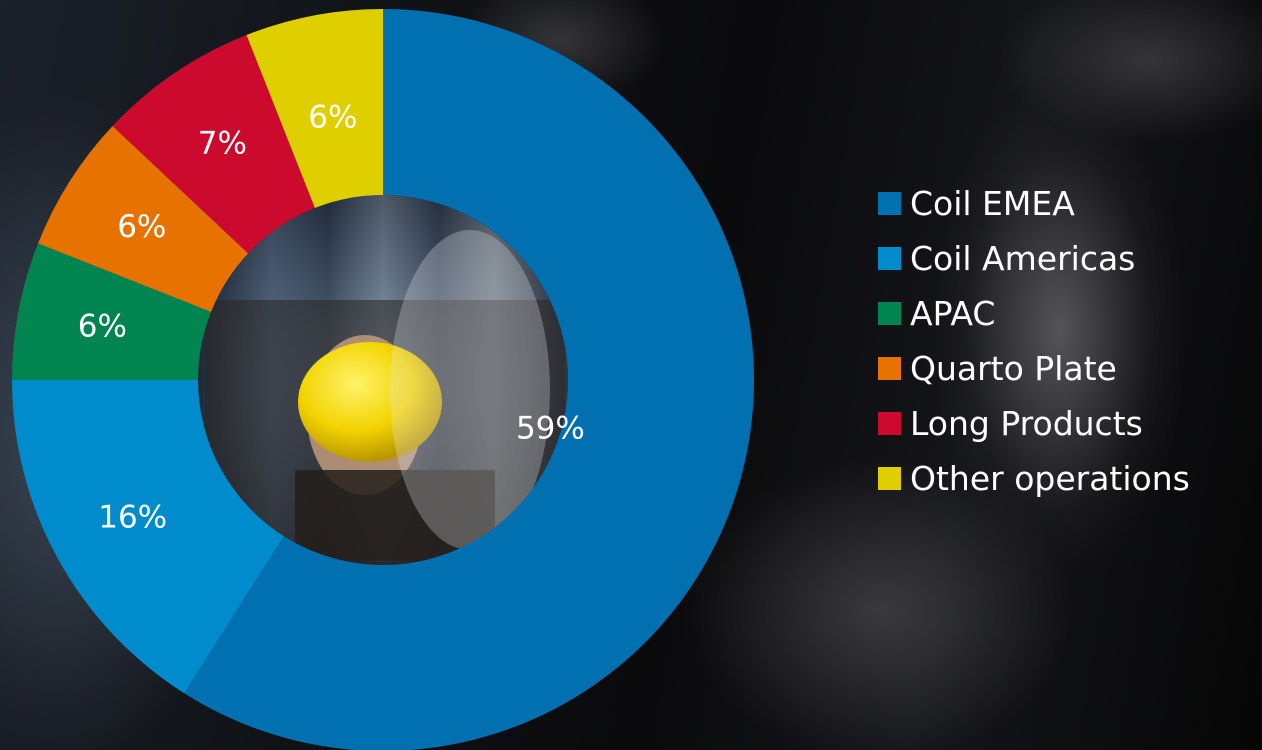 This screenshot has height=750, width=1262. What do you see at coordinates (148, 537) in the screenshot?
I see `slice-coil-americas` at bounding box center [148, 537].